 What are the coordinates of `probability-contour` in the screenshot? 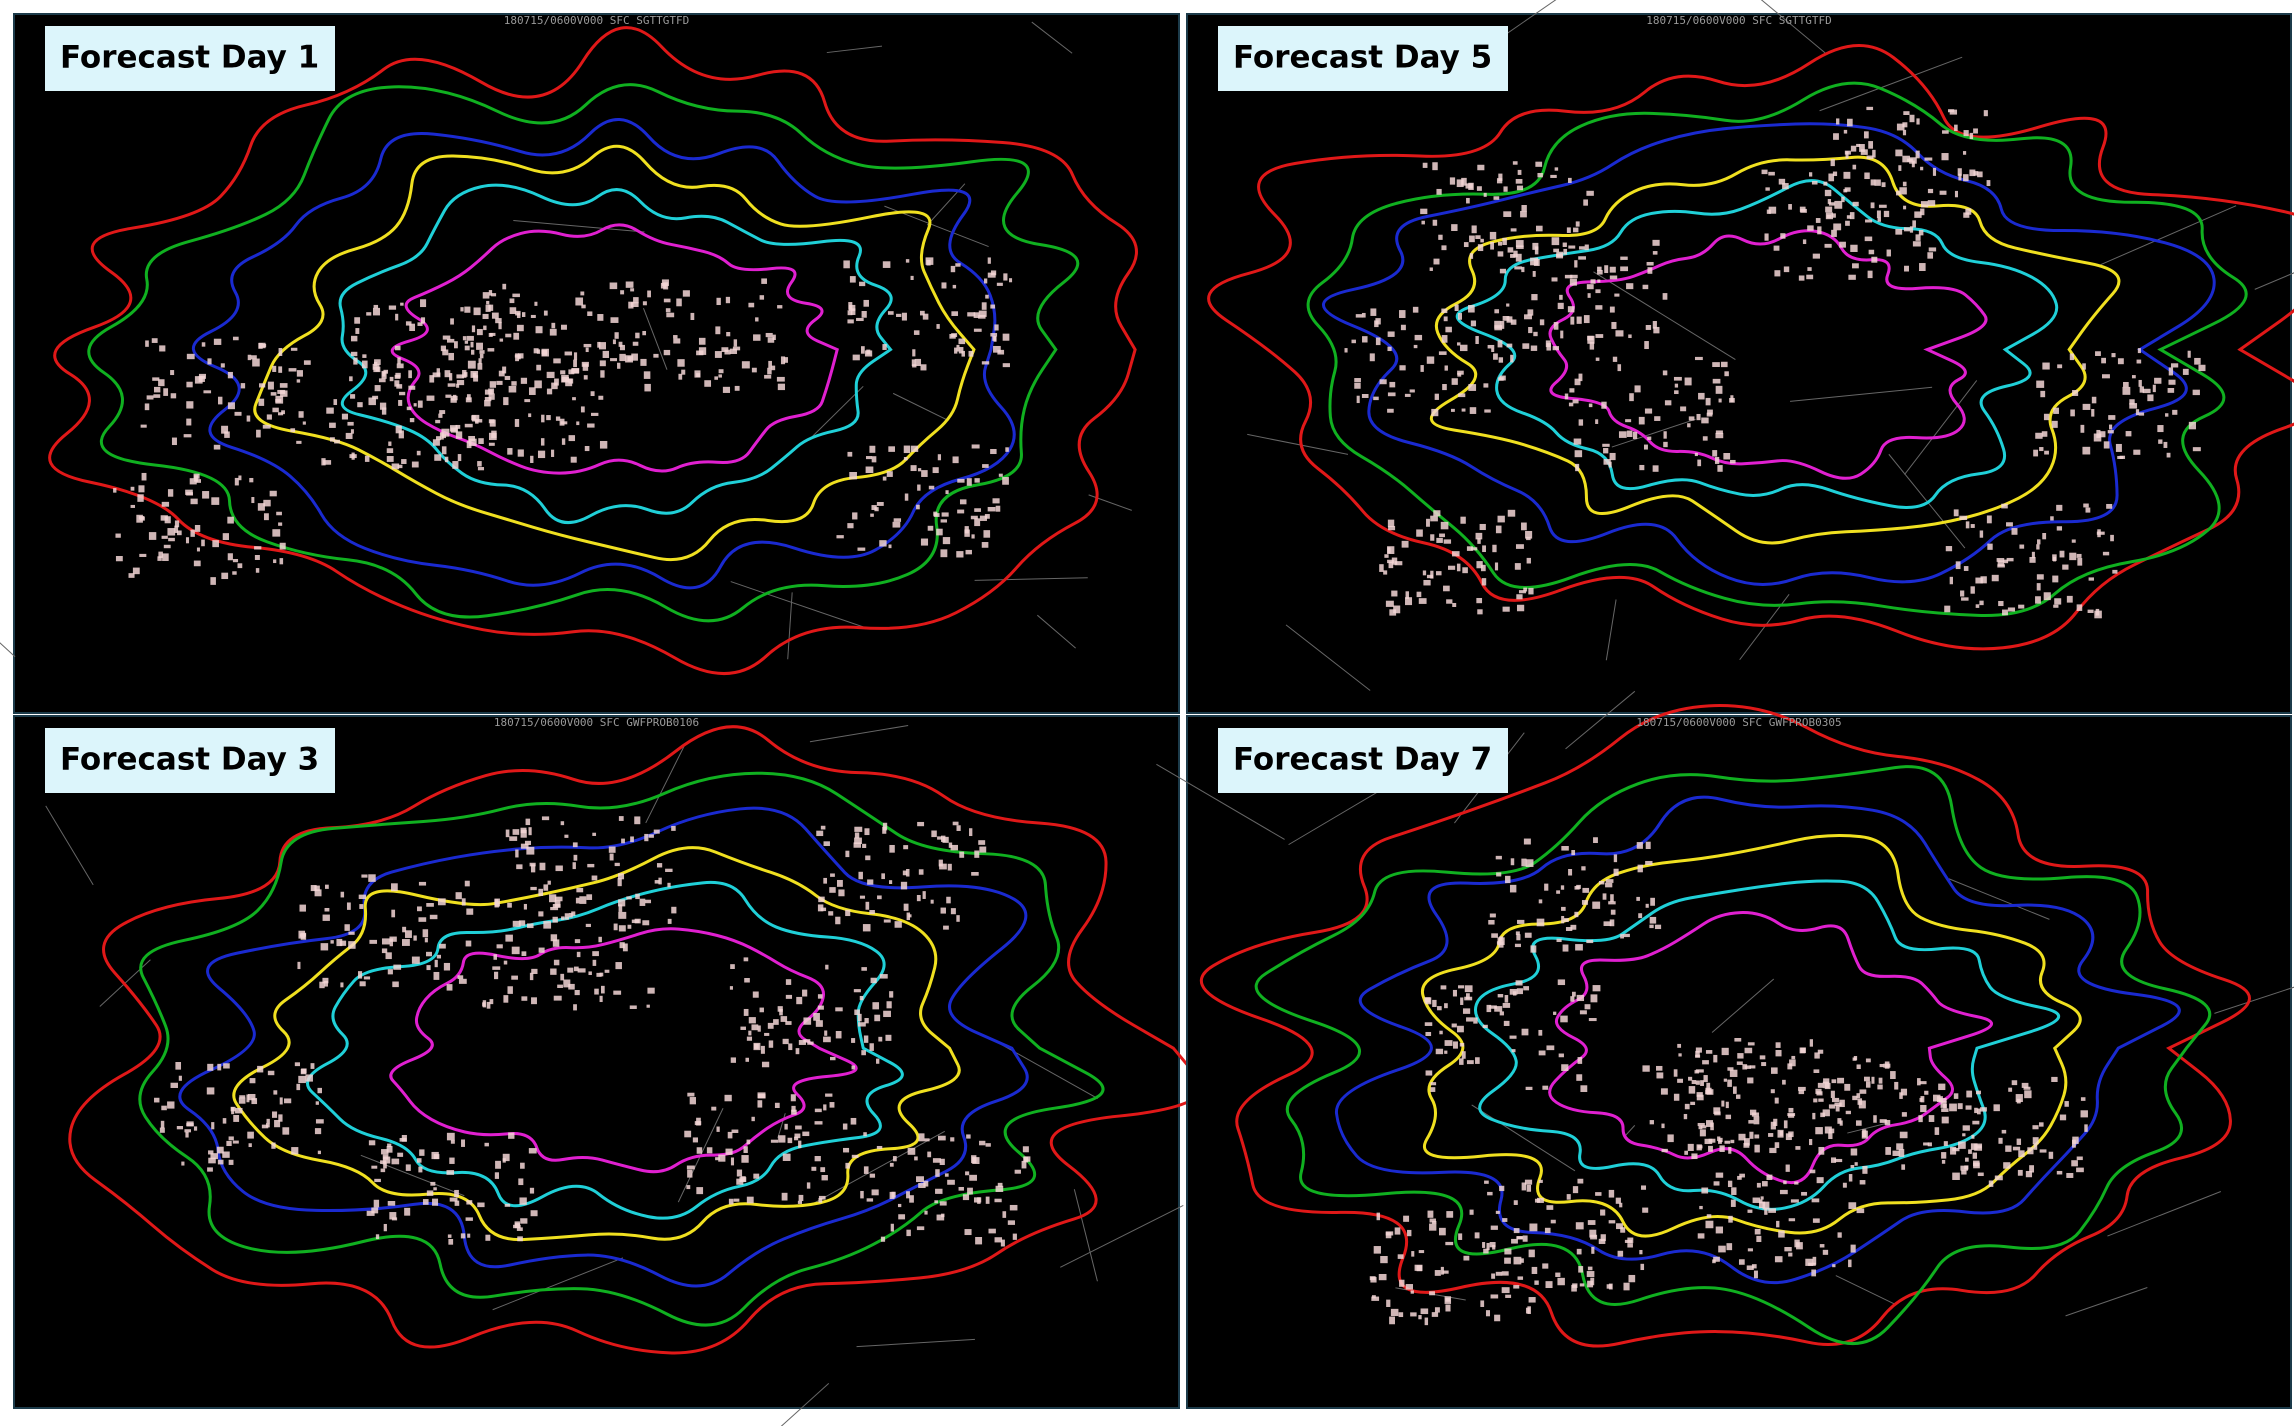 It's located at (1768, 354).